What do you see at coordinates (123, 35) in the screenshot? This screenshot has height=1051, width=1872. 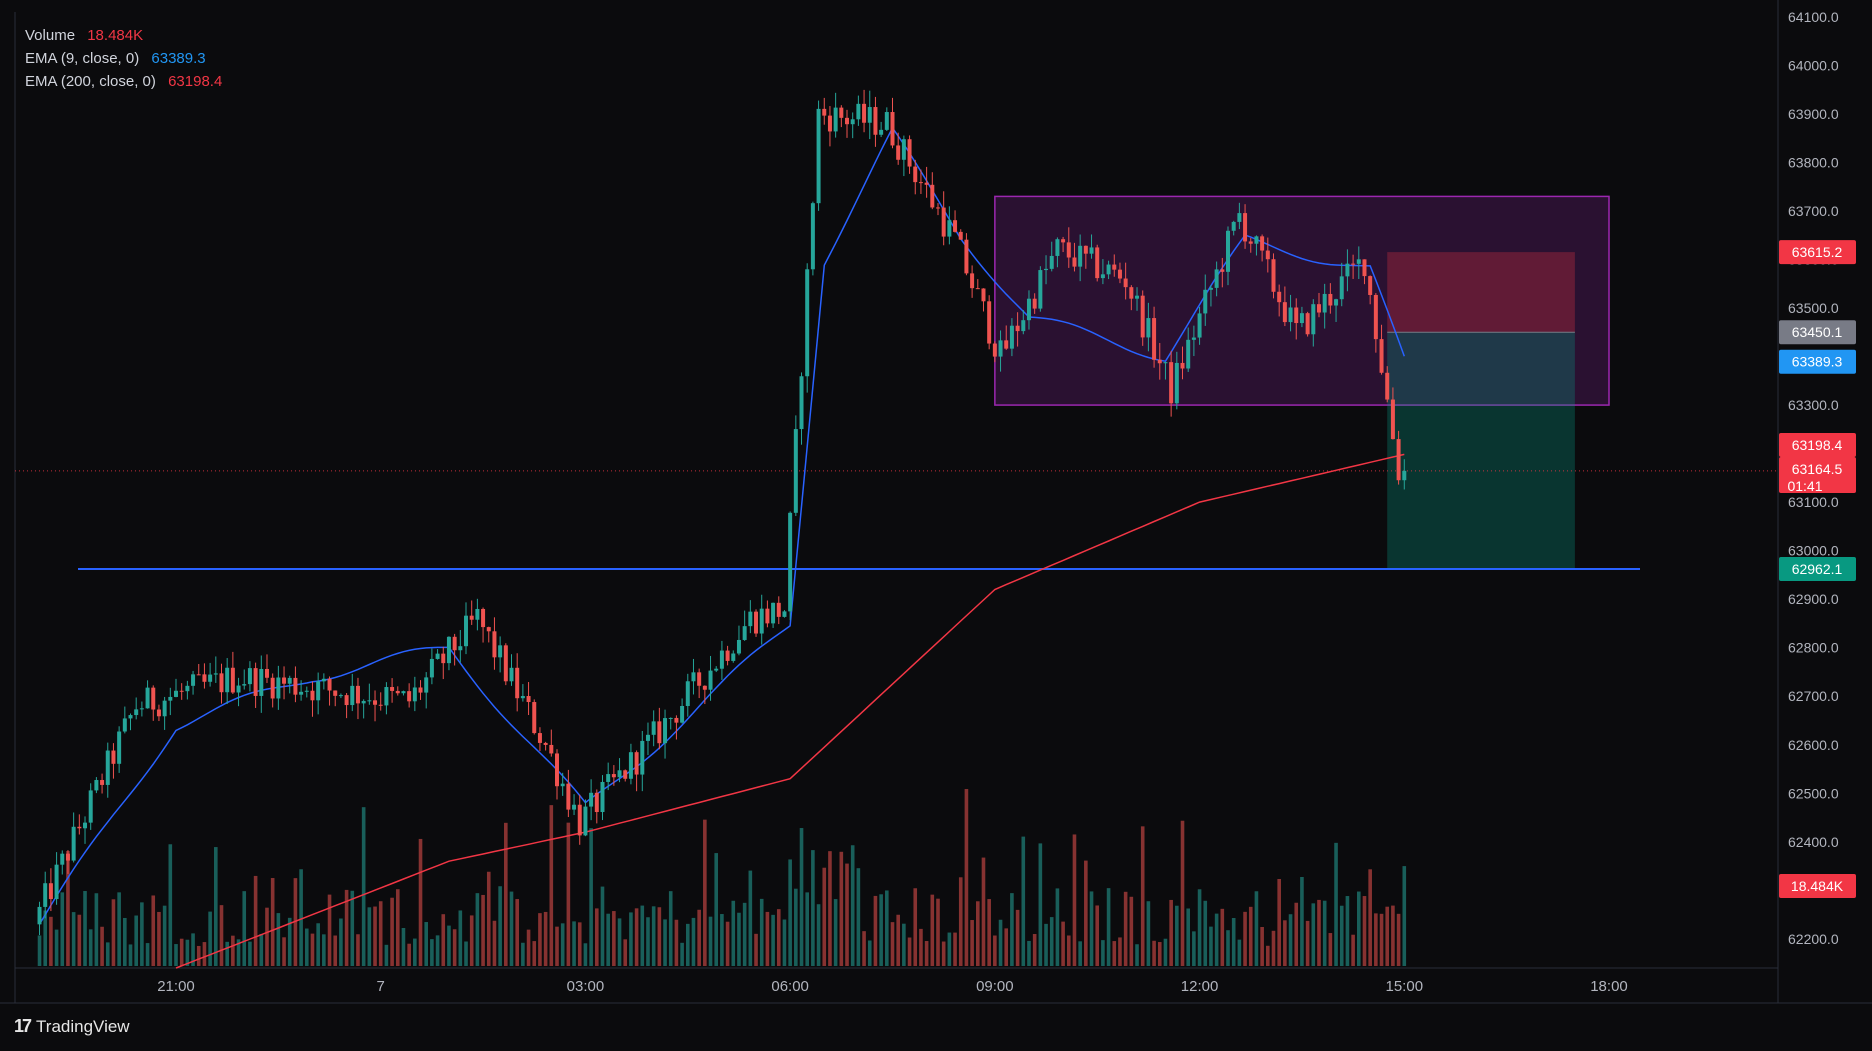 I see `legend-volume: Volume 18.484K` at bounding box center [123, 35].